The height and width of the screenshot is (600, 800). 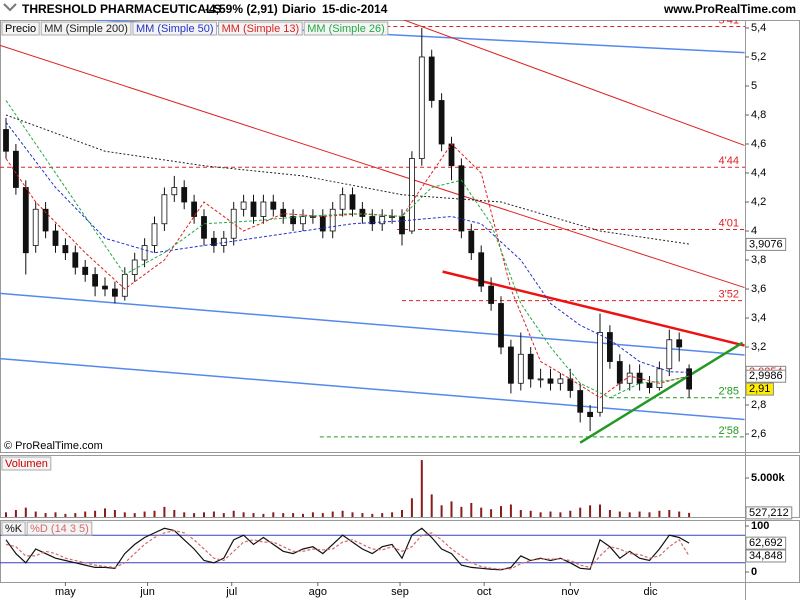 What do you see at coordinates (758, 405) in the screenshot?
I see `y-tick-label: 2,8` at bounding box center [758, 405].